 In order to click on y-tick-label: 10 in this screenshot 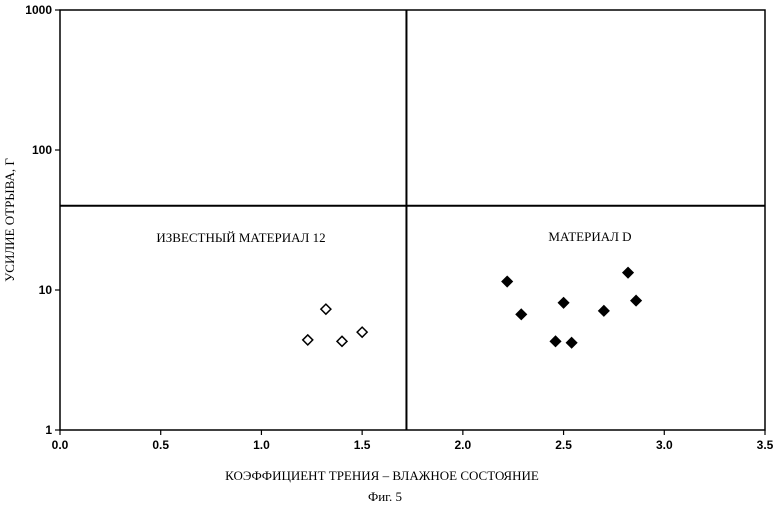, I will do `click(46, 290)`.